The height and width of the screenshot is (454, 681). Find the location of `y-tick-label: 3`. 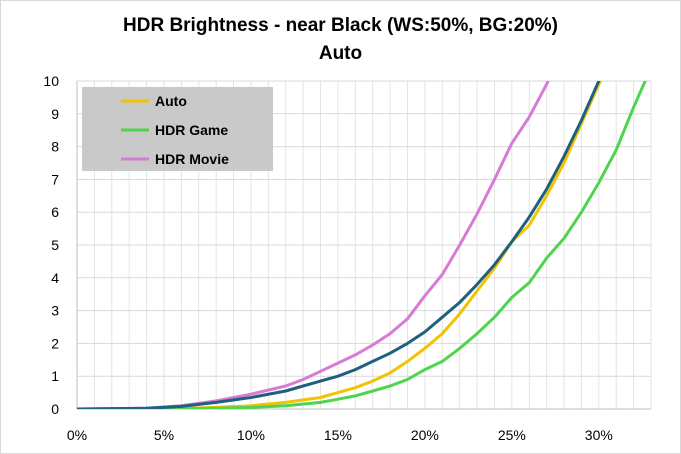

y-tick-label: 3 is located at coordinates (55, 311).